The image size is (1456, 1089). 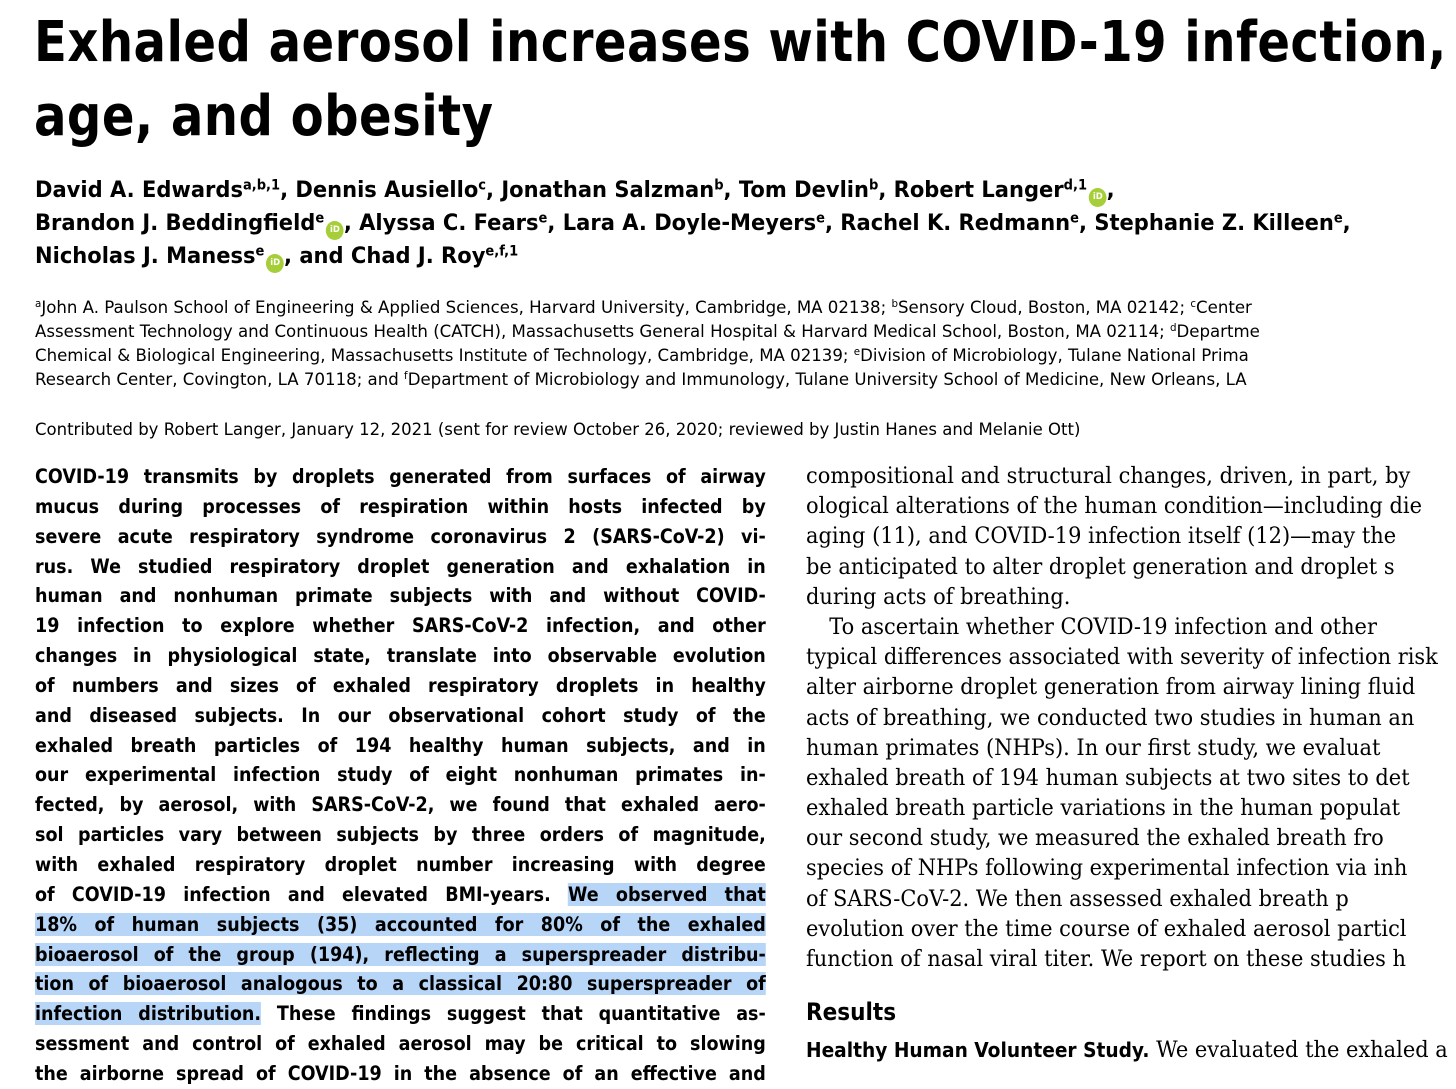 I want to click on author-name: Stephanie Z. Killeen, so click(x=1214, y=223).